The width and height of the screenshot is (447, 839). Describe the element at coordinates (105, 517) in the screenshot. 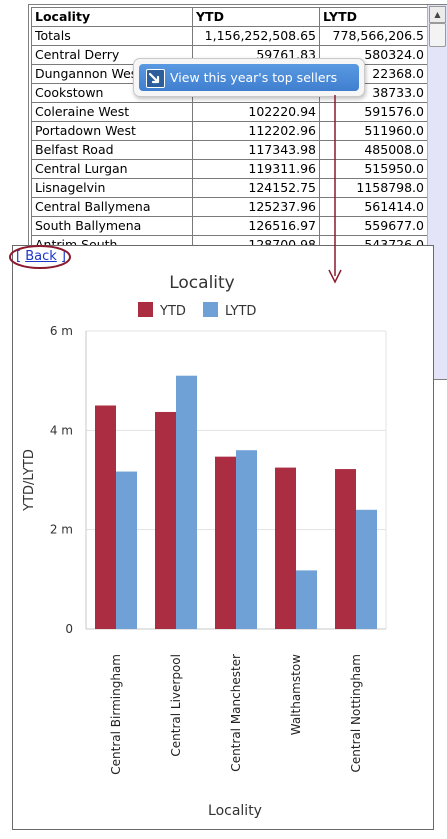

I see `bar-ytd-central-birmingham` at that location.